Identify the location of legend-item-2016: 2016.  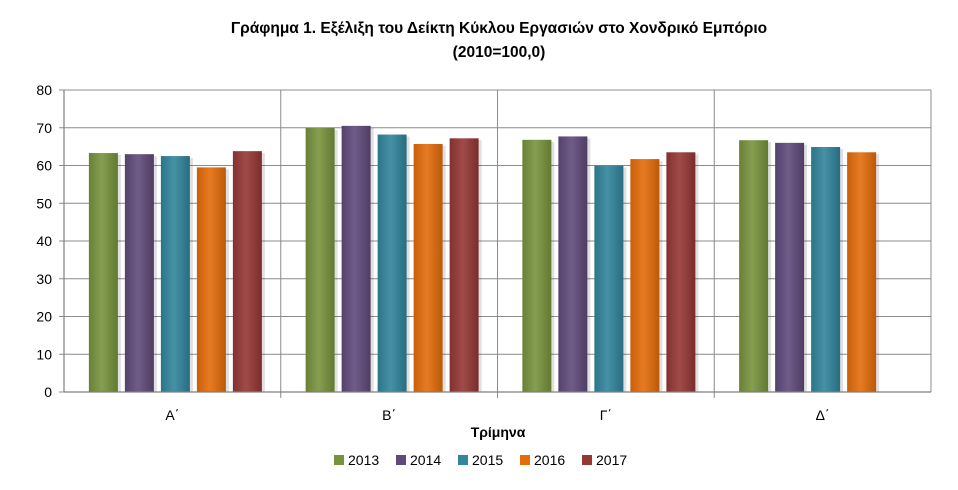
(542, 460).